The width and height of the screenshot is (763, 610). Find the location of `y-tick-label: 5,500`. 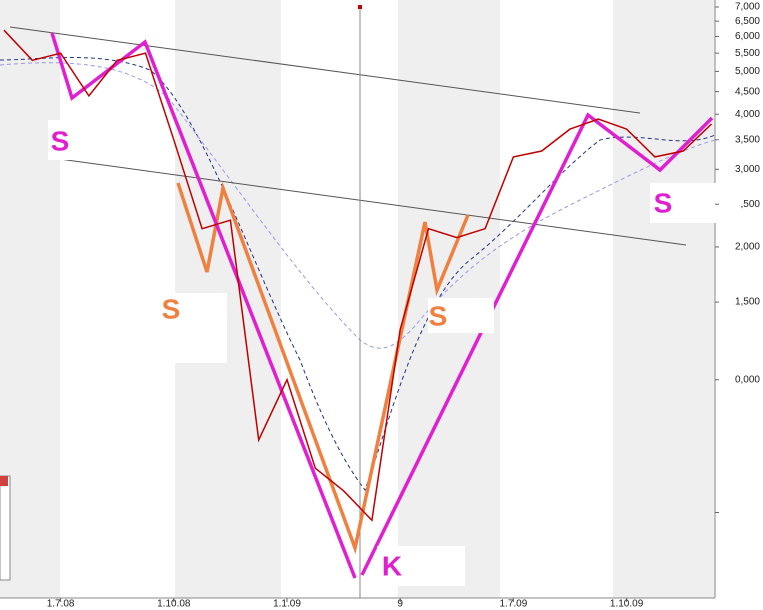

y-tick-label: 5,500 is located at coordinates (747, 53).